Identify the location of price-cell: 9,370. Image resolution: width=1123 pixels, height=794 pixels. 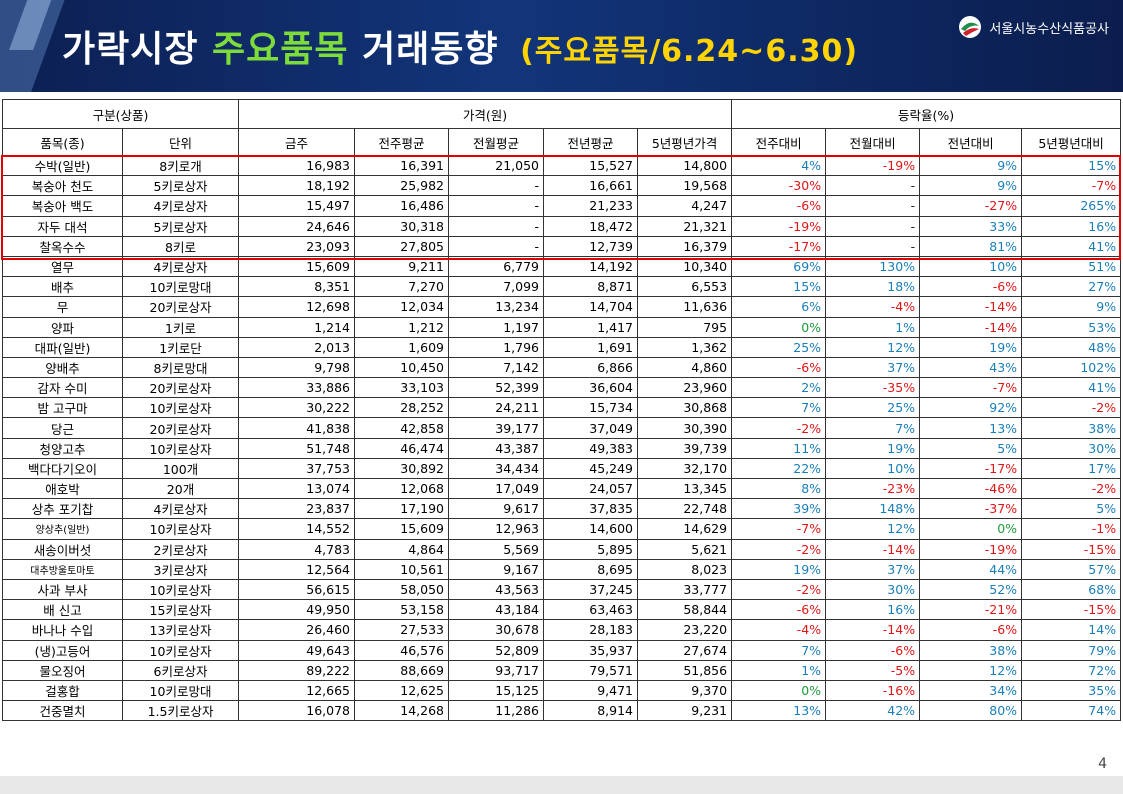
(685, 690).